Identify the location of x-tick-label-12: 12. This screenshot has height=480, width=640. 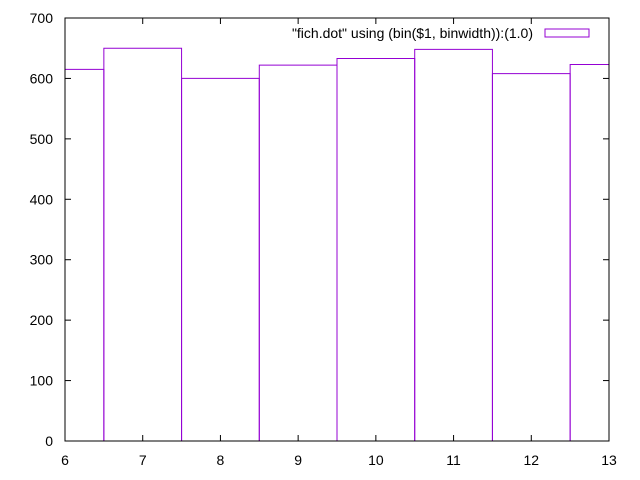
(531, 460).